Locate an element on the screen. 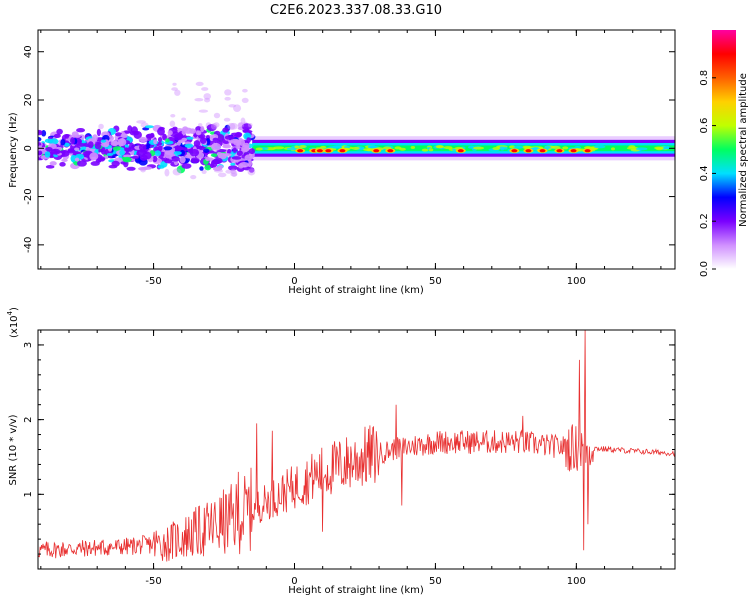 This screenshot has height=600, width=750. colorbar-tick-label: 0.6 is located at coordinates (704, 126).